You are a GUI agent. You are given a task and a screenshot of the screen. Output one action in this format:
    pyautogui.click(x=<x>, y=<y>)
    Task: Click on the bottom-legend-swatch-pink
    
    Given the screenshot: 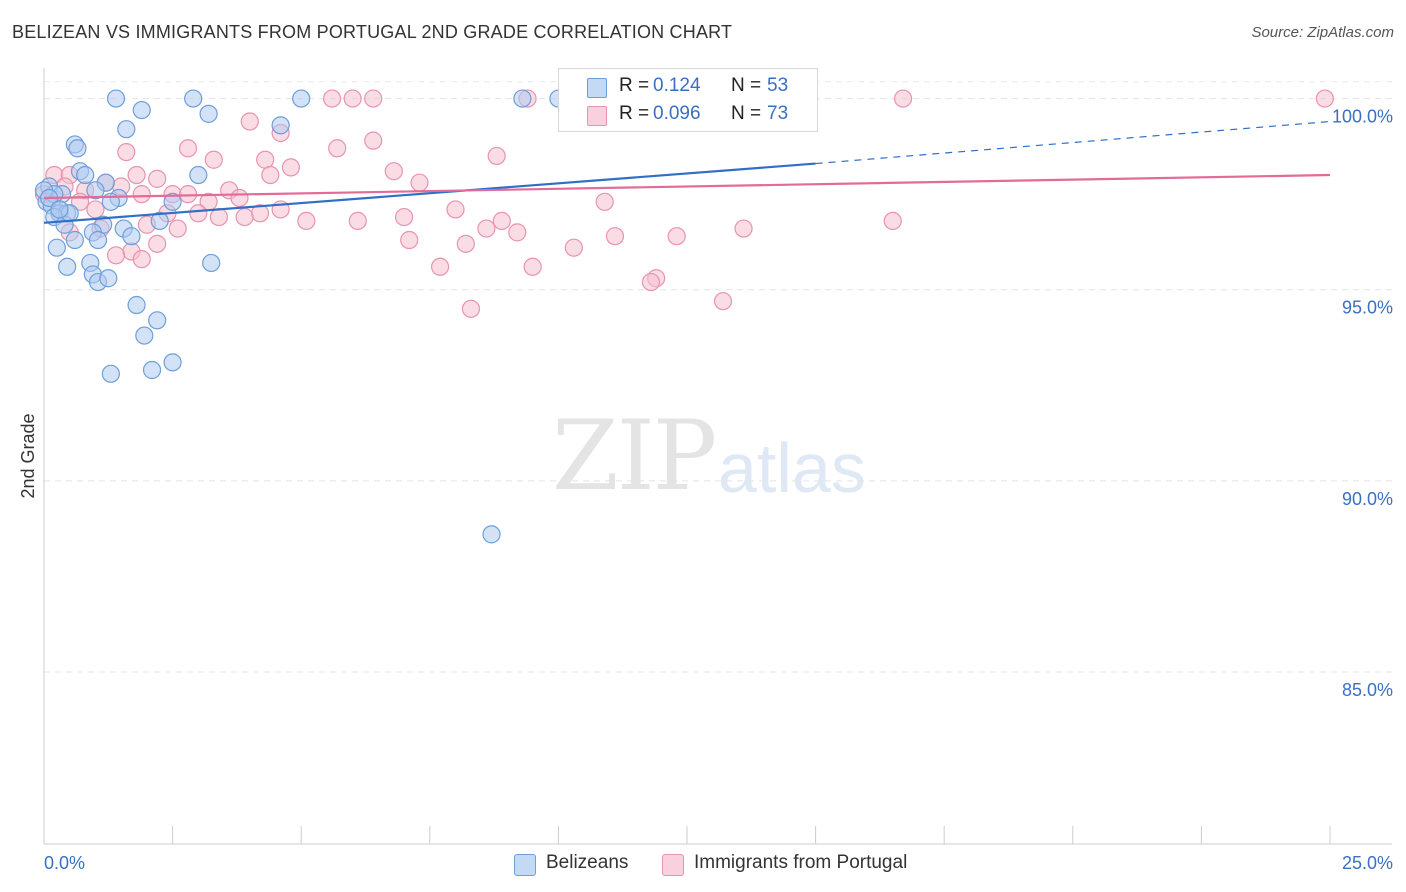 What is the action you would take?
    pyautogui.click(x=673, y=865)
    